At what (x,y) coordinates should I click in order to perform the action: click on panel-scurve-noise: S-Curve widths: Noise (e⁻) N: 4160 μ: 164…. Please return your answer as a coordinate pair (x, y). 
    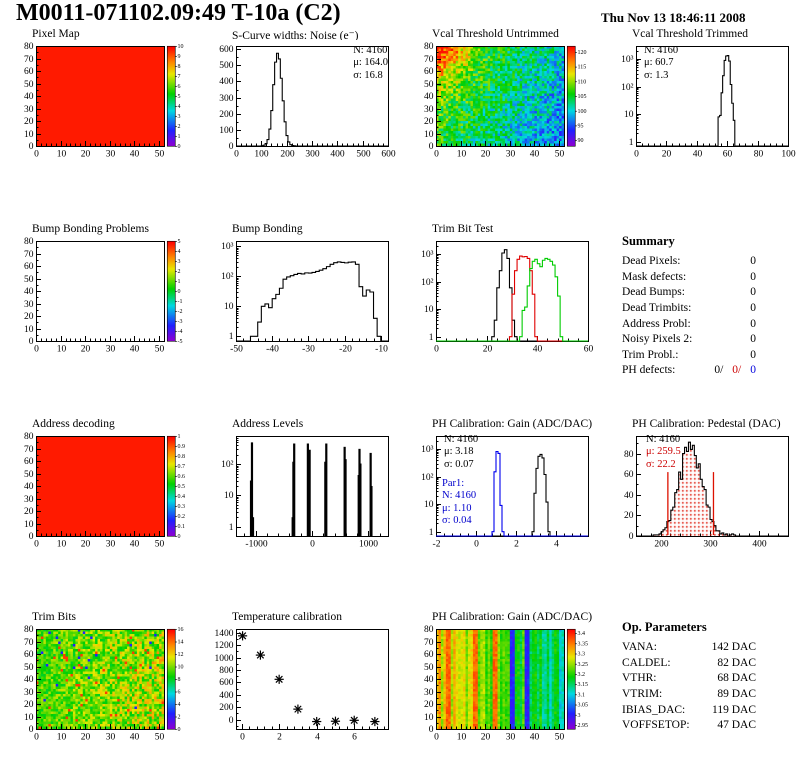
    Looking at the image, I should click on (301, 97).